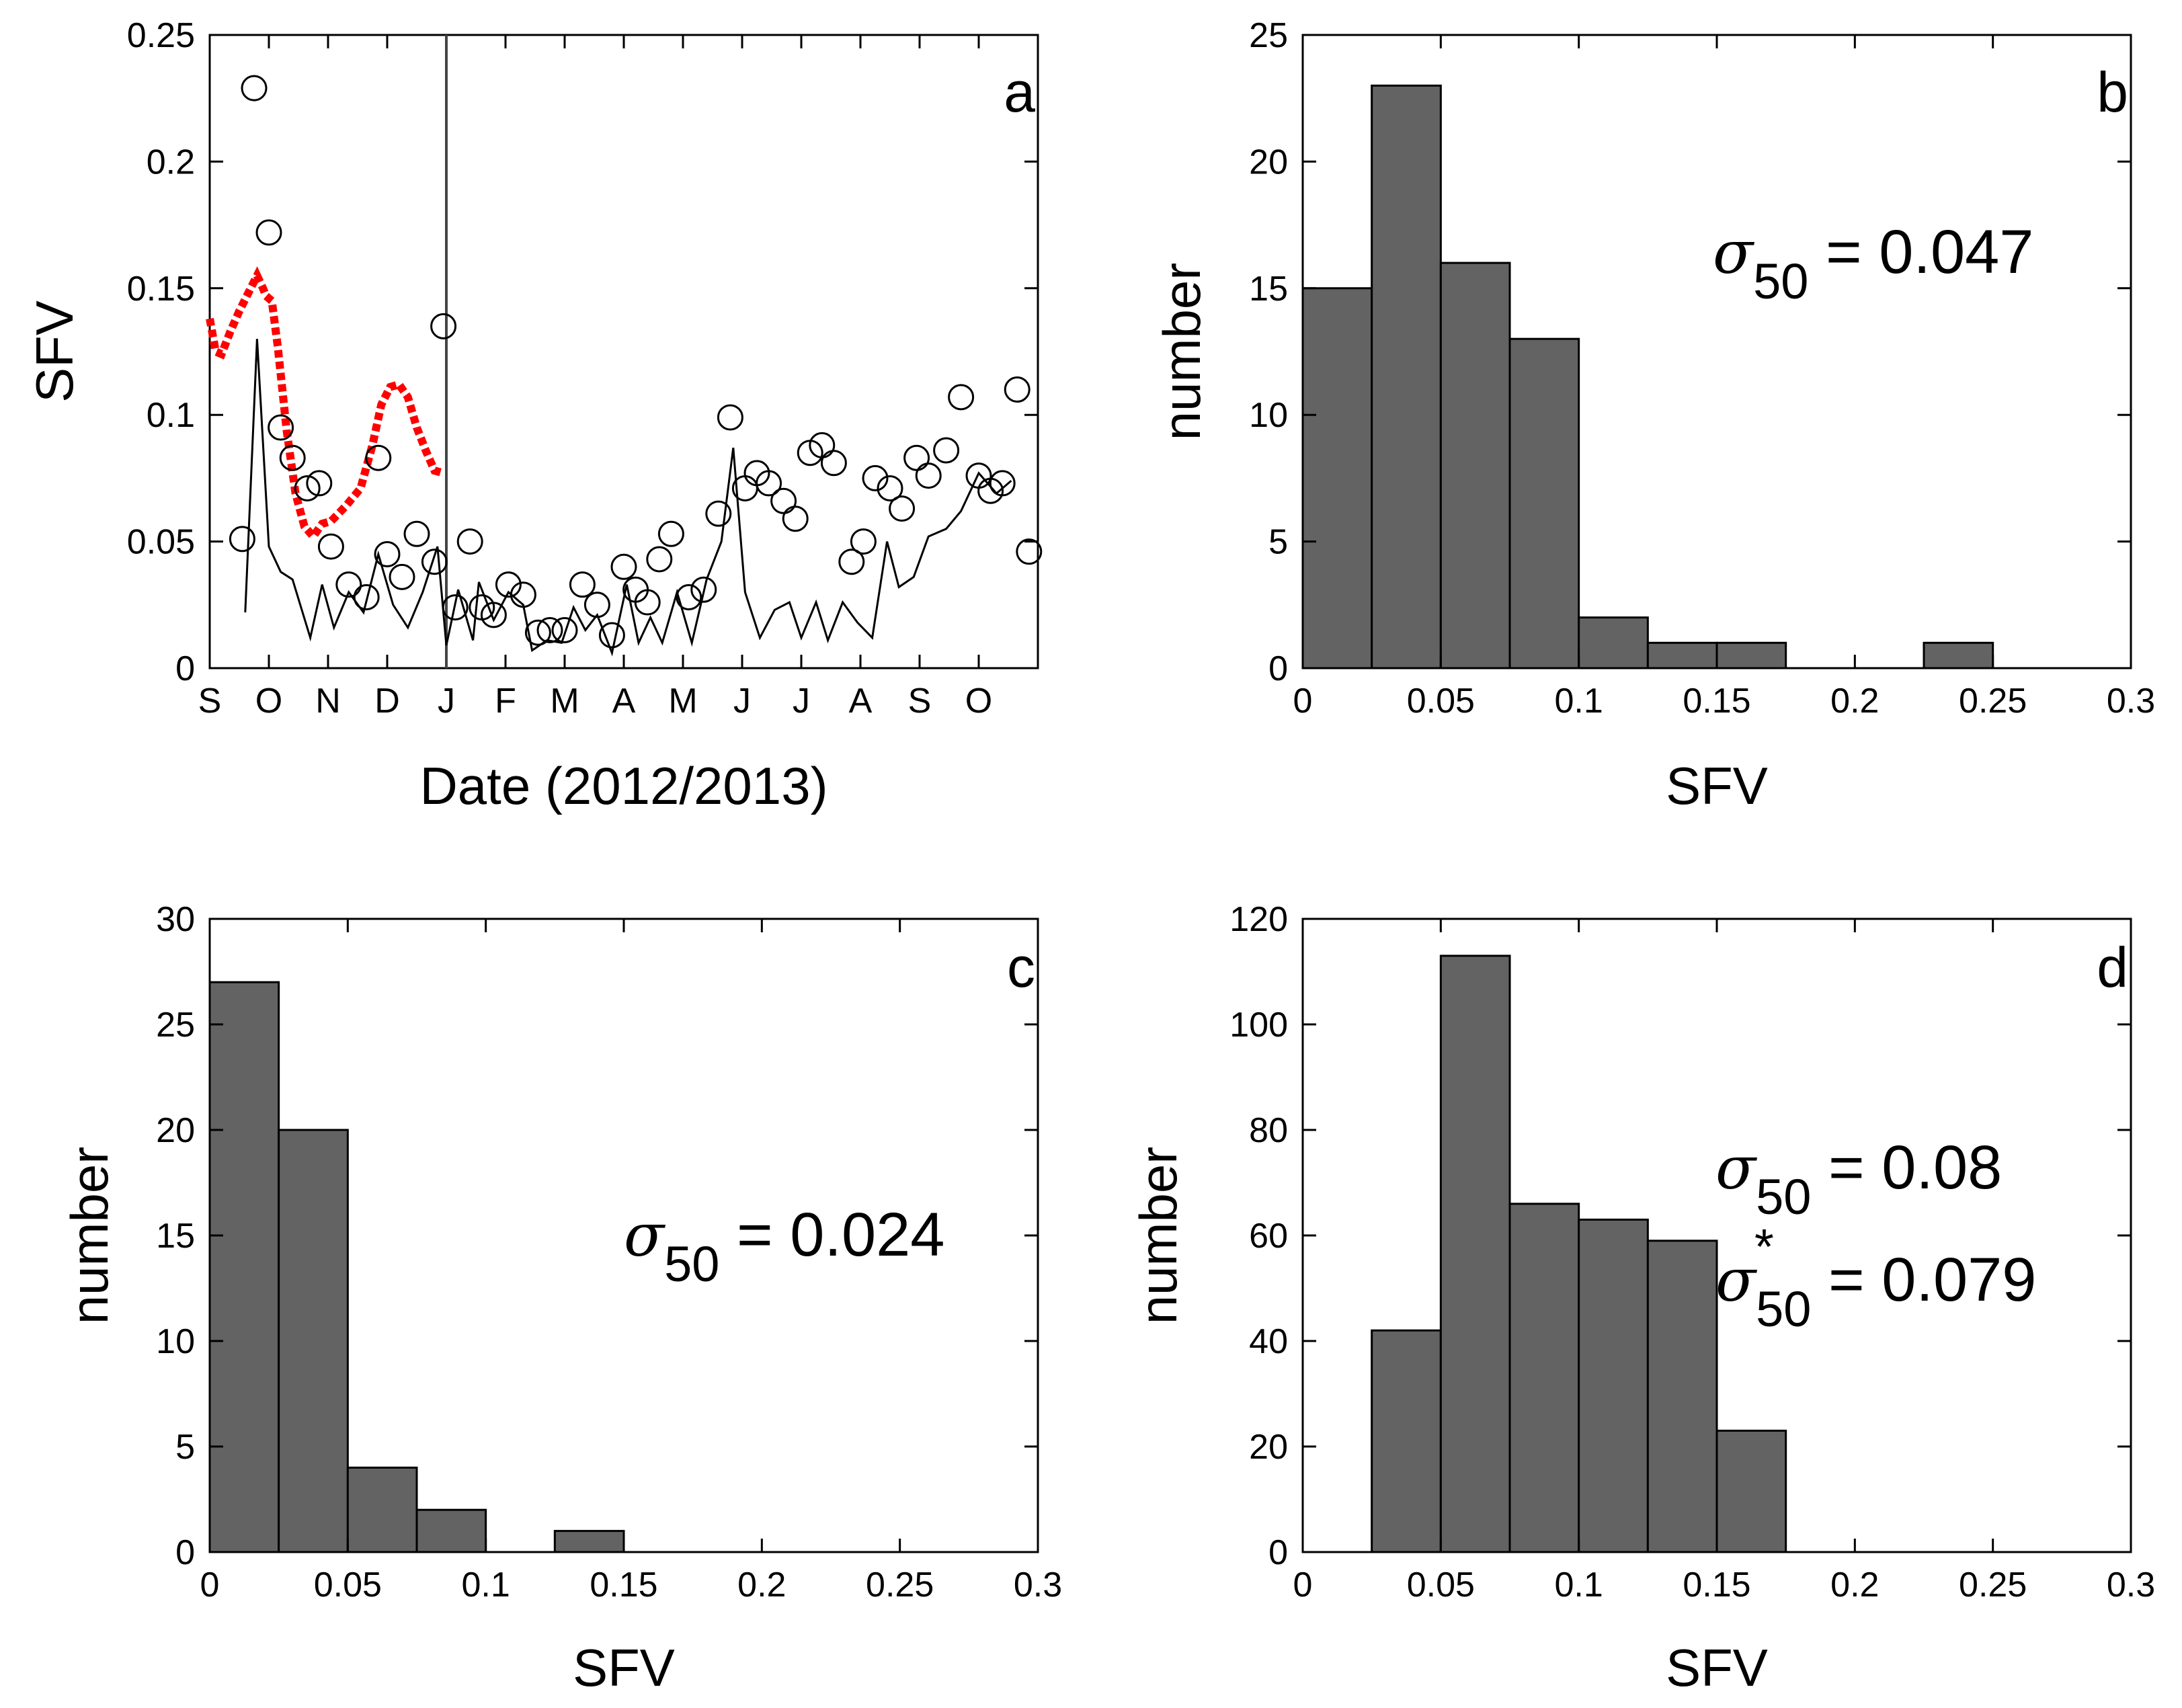  Describe the element at coordinates (1907, 1167) in the screenshot. I see `annotation-value: = 0.08` at that location.